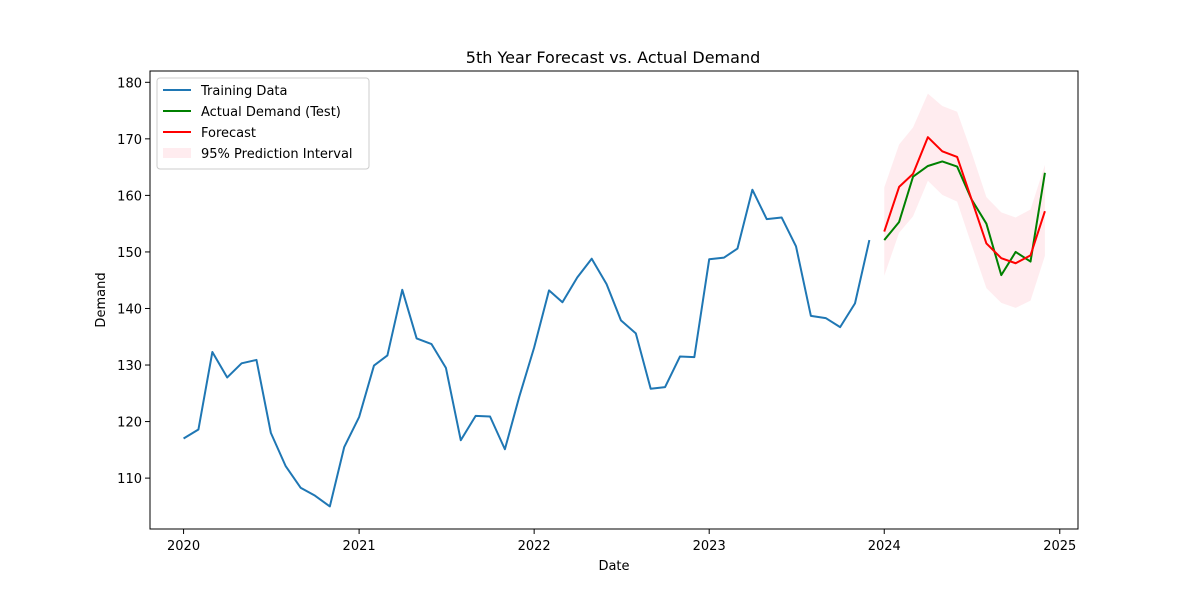 This screenshot has width=1198, height=595. Describe the element at coordinates (133, 281) in the screenshot. I see `y-axis: 110 120 130 140 150 160 170 180` at that location.